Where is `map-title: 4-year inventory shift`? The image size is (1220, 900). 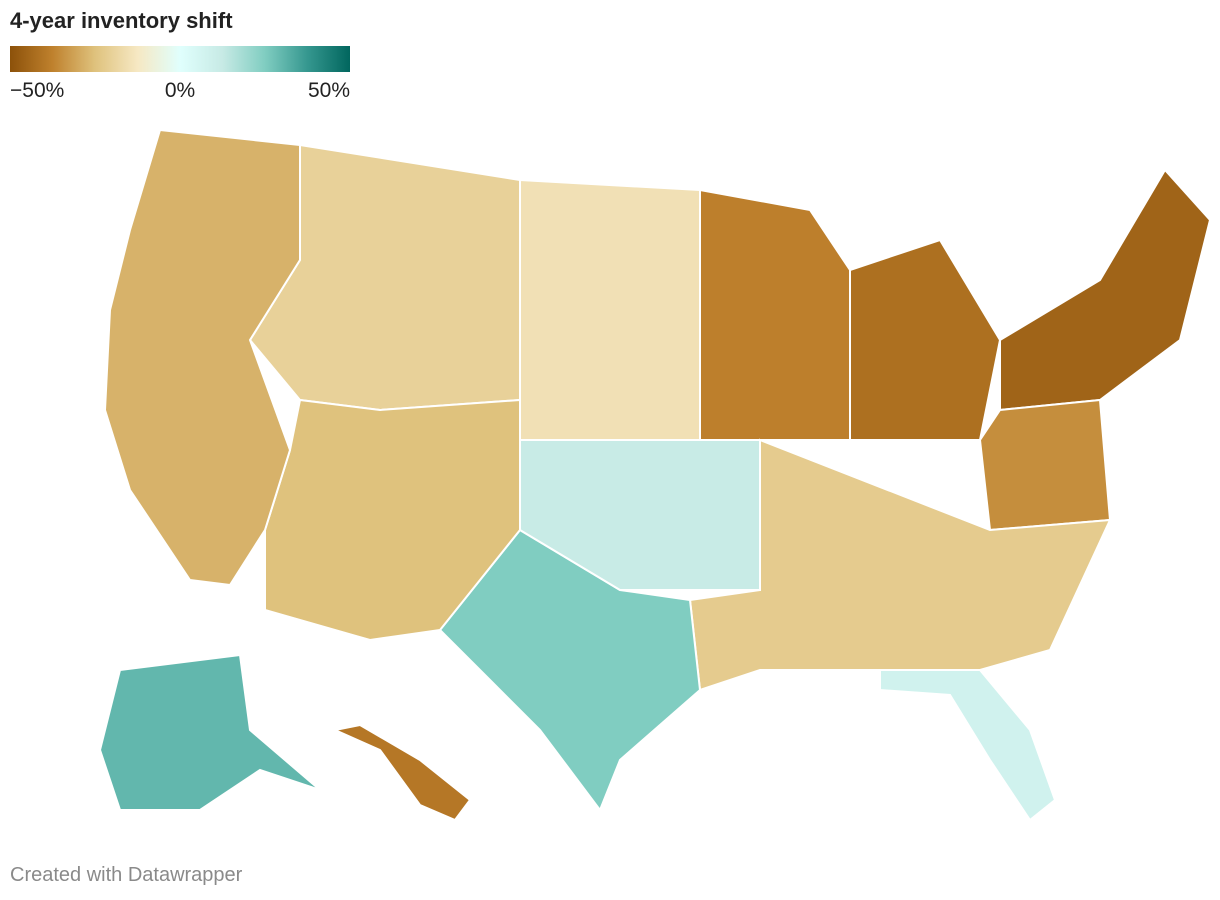
map-title: 4-year inventory shift is located at coordinates (121, 20).